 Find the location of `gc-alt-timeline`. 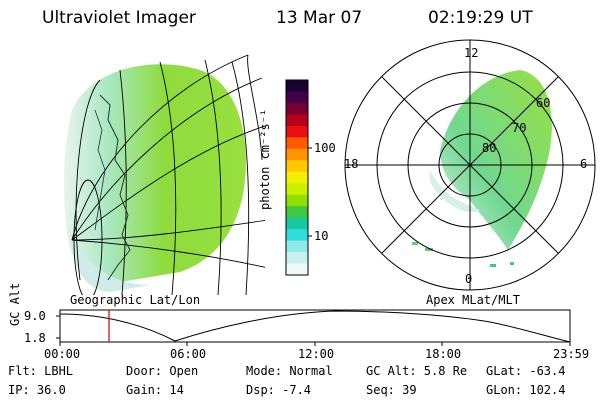

gc-alt-timeline is located at coordinates (313, 327).